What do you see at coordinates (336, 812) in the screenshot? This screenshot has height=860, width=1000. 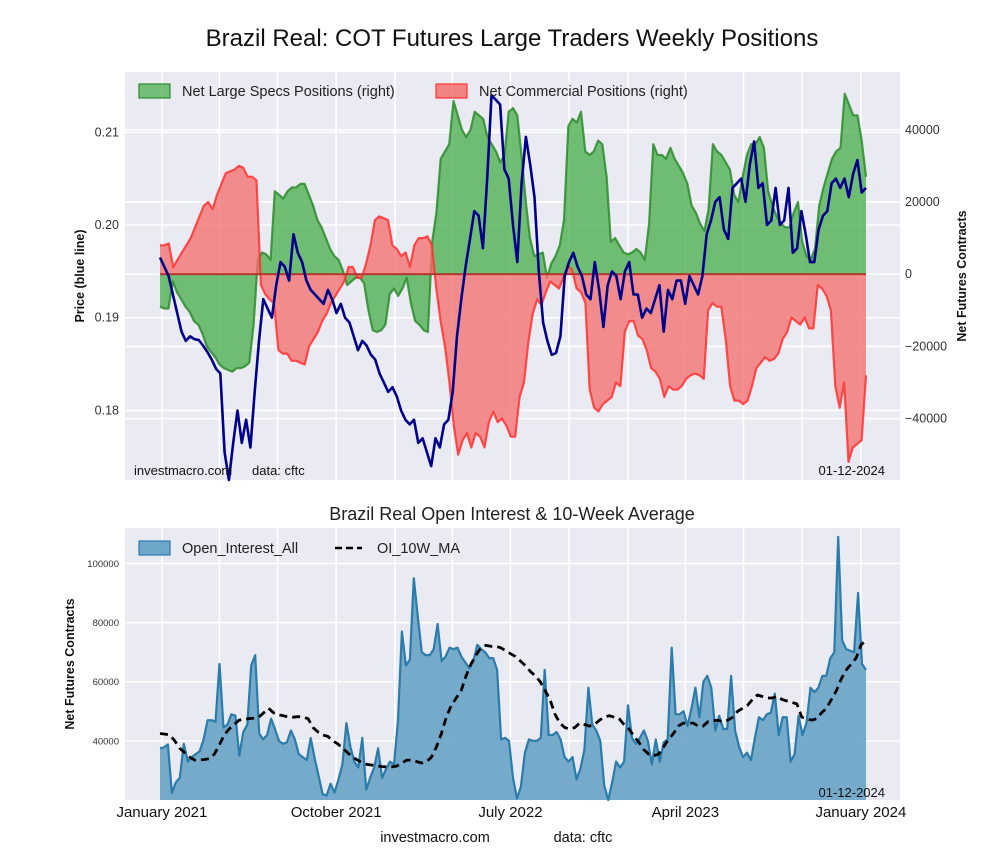 I see `x-tick-label: October 2021` at bounding box center [336, 812].